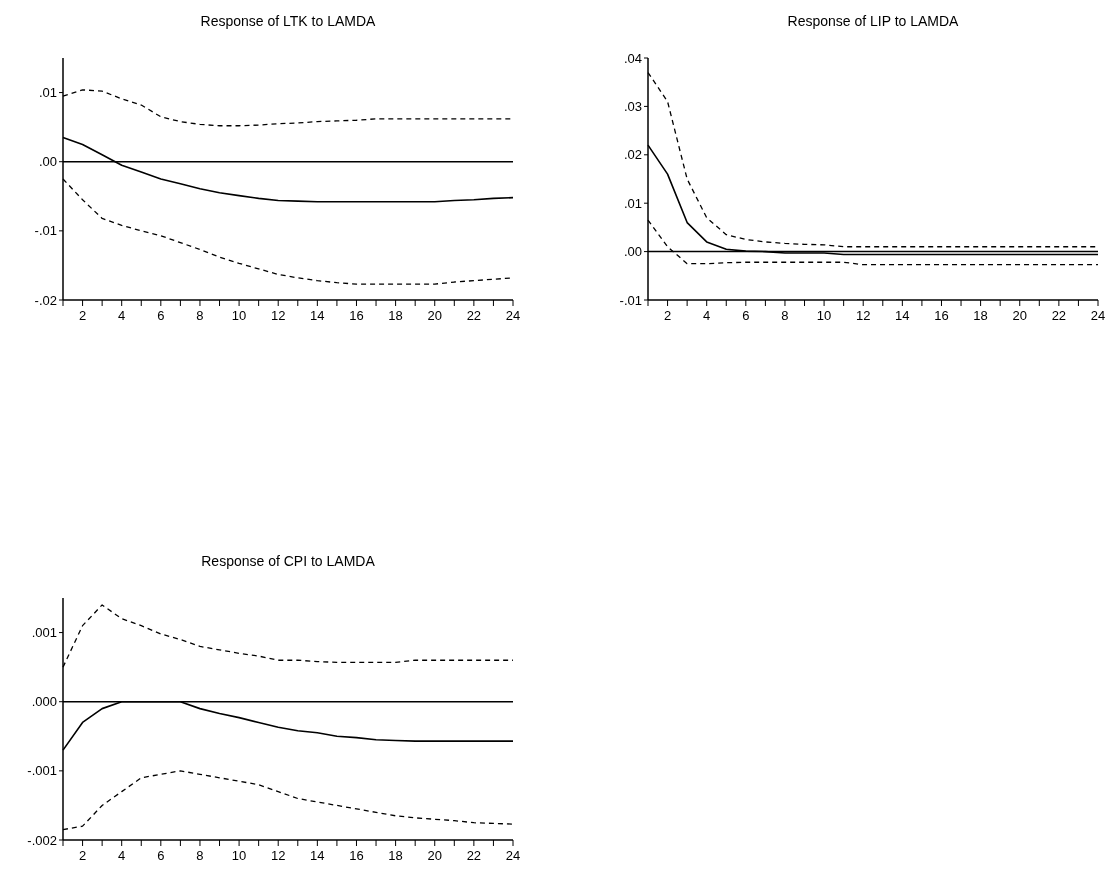 The image size is (1119, 874). I want to click on chart-title: Response of LIP to LAMDA, so click(873, 21).